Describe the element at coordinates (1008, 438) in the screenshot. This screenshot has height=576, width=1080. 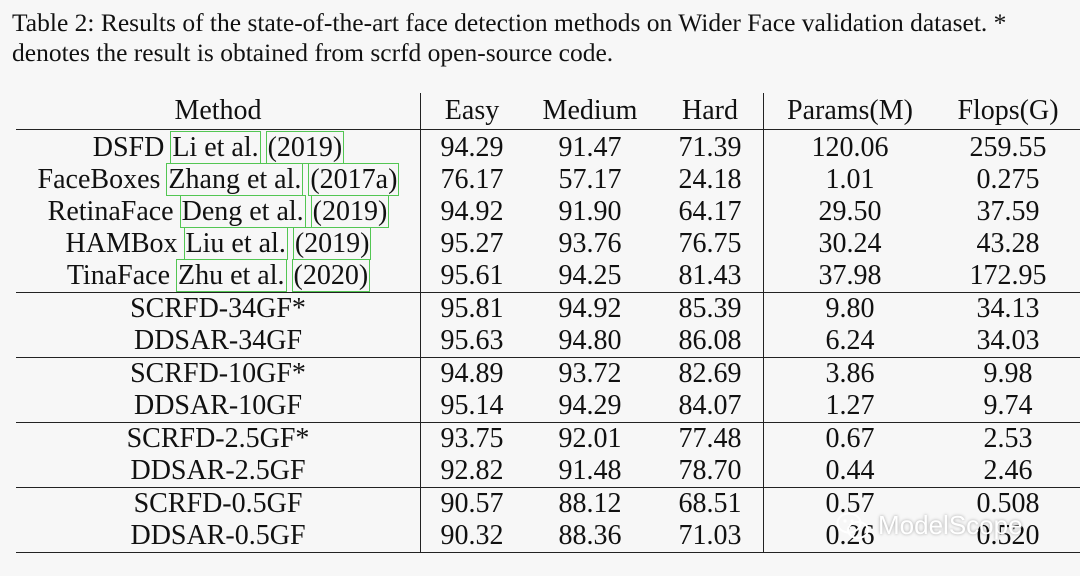
I see `cell-flops: 2.53` at that location.